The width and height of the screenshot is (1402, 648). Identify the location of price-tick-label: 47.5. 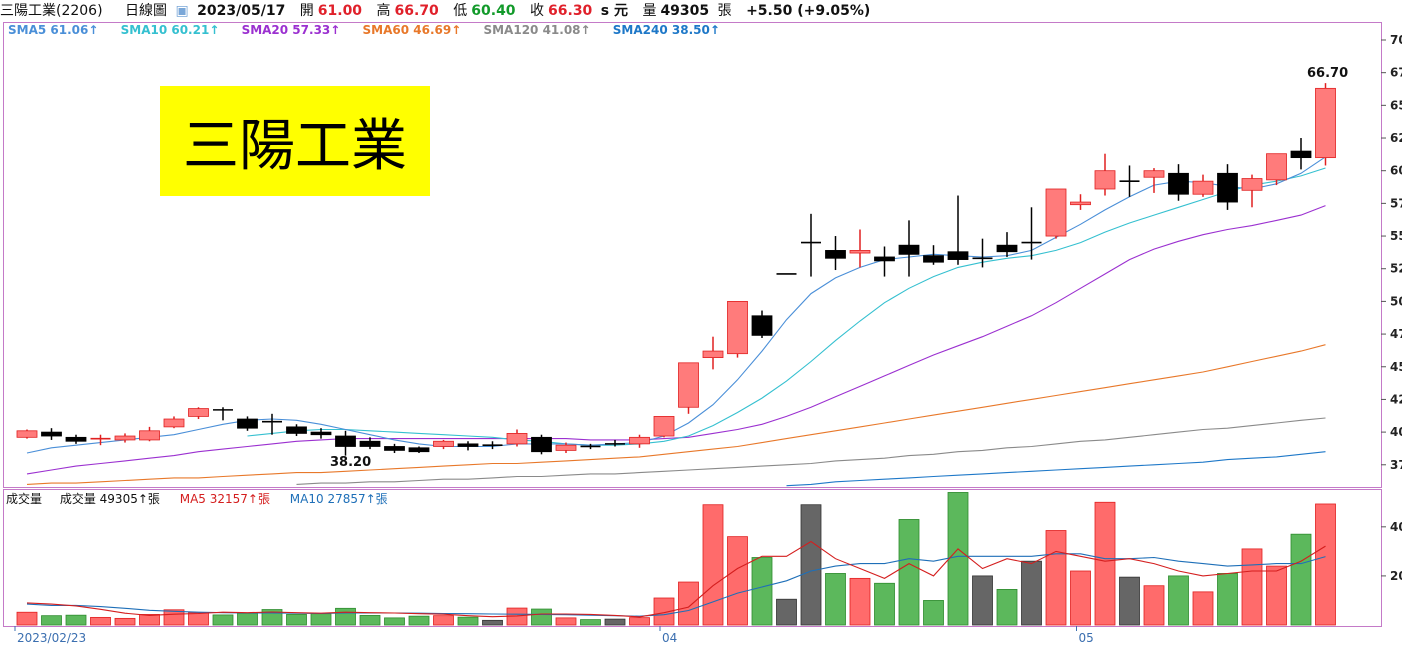
(1396, 334).